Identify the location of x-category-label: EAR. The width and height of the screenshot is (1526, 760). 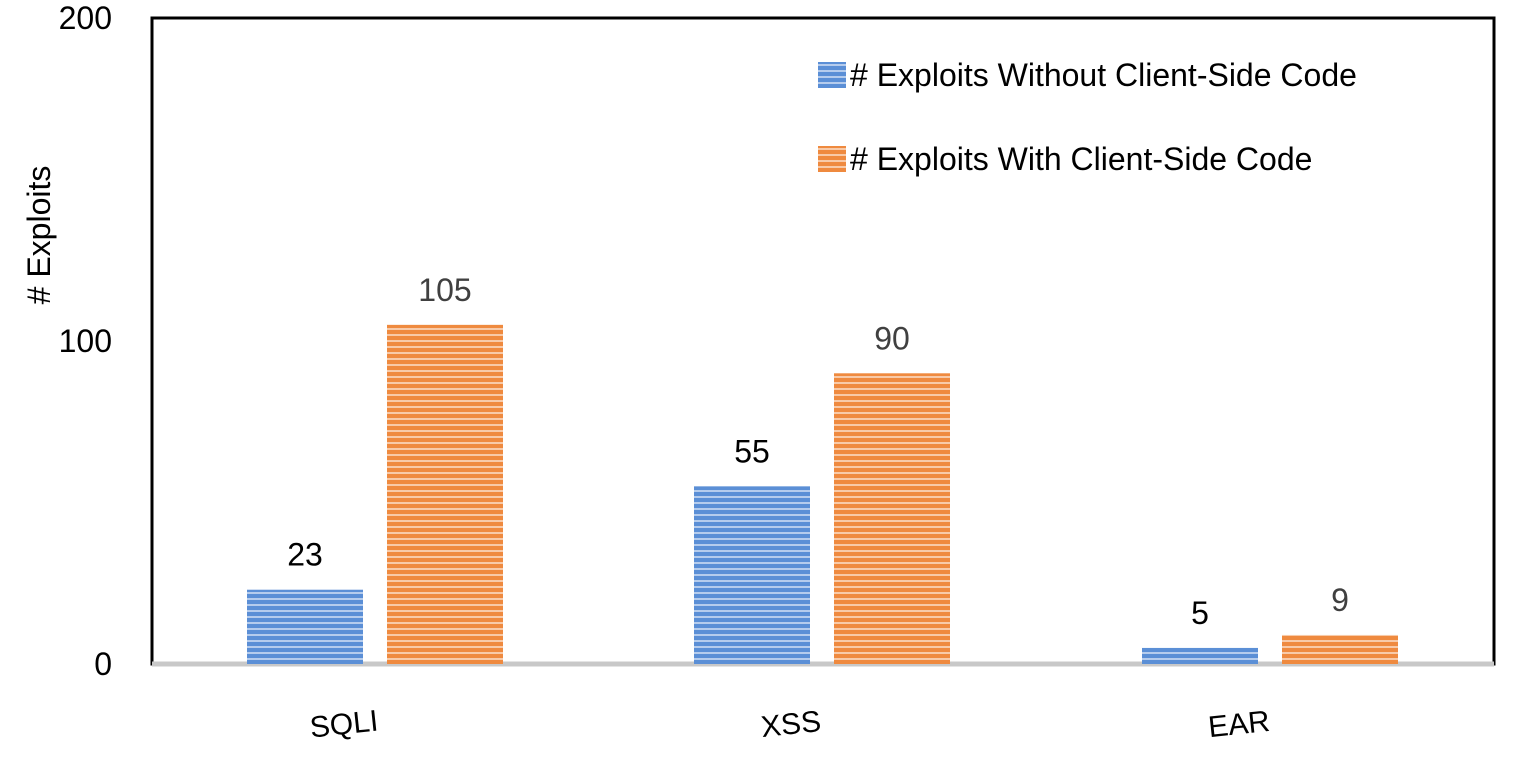
(1239, 724).